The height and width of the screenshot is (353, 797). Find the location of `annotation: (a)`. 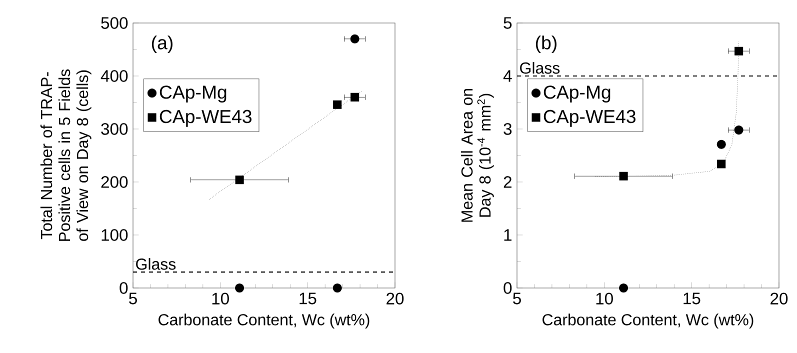

annotation: (a) is located at coordinates (162, 45).